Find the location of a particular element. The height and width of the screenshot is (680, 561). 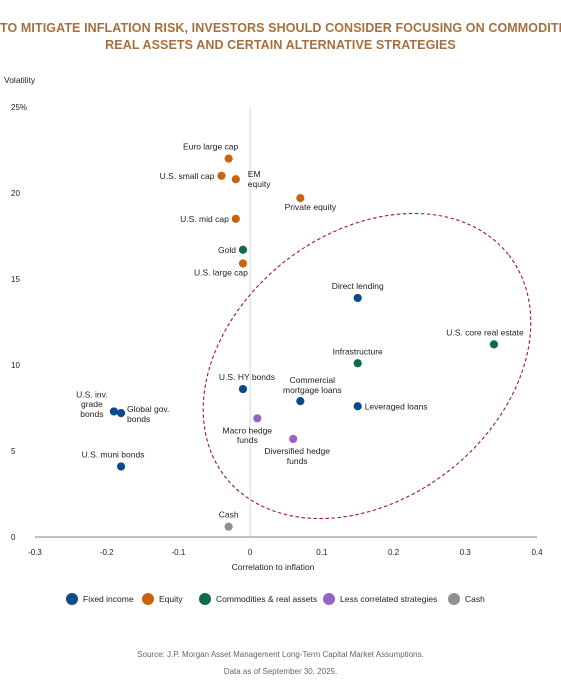

point-label: Macro hedge funds is located at coordinates (248, 435).